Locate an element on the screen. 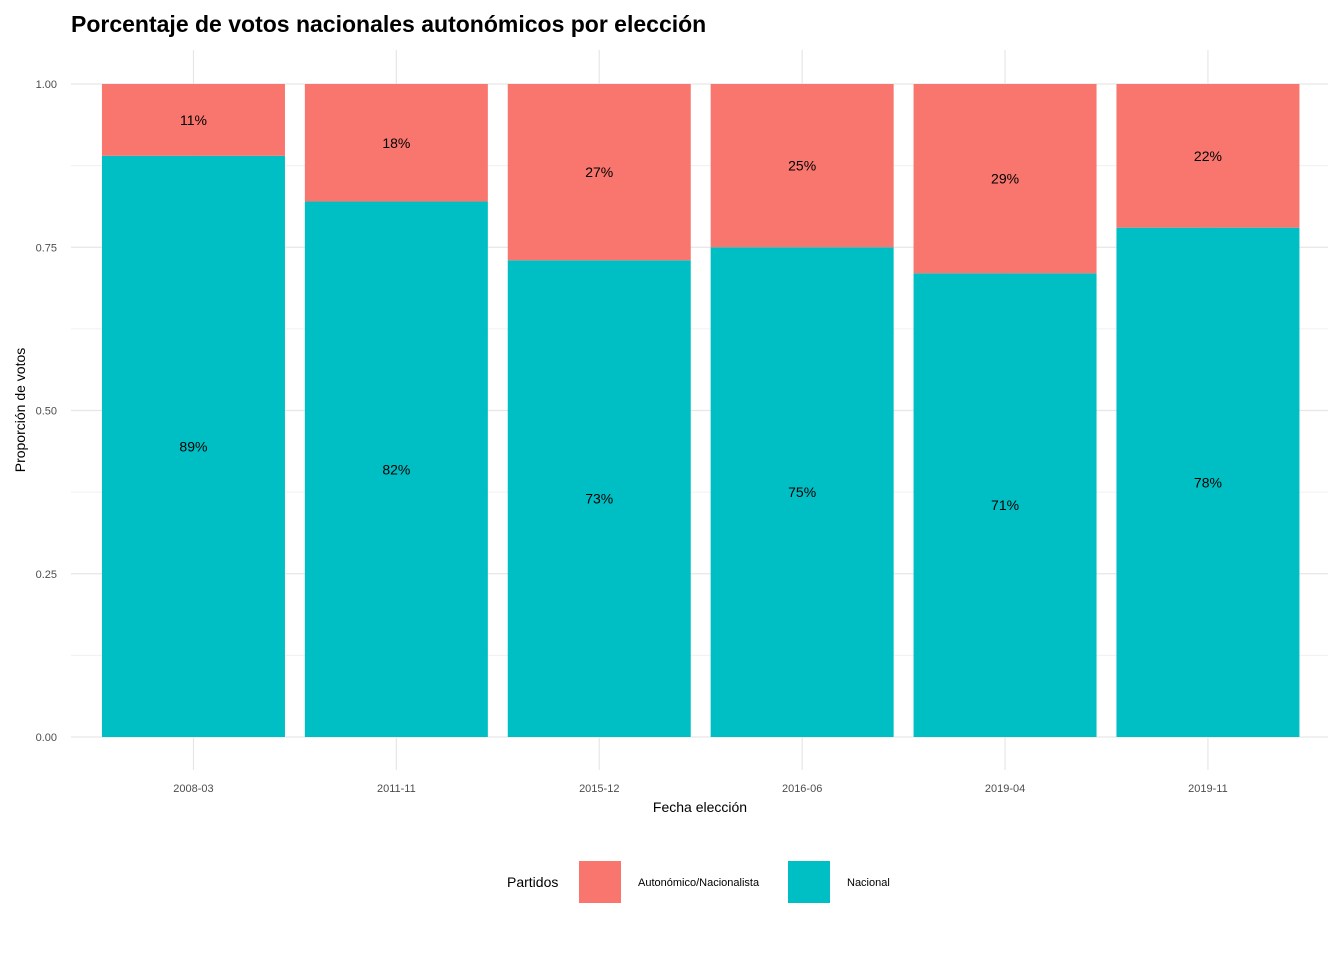  y-axis-title: Proporción de votos is located at coordinates (20, 410).